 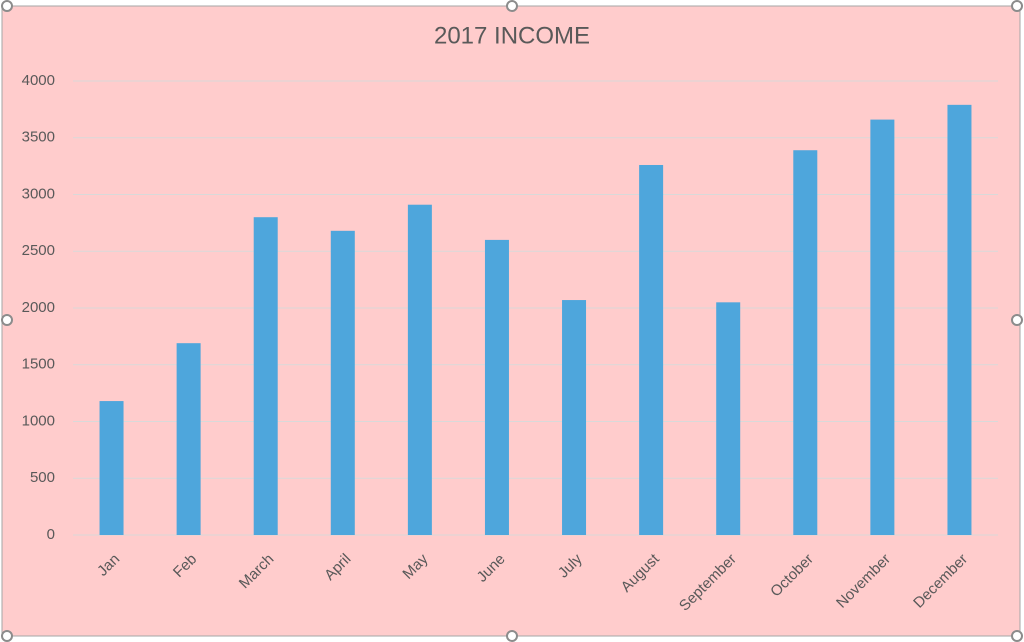 I want to click on y-tick-label: 4000, so click(x=38, y=80).